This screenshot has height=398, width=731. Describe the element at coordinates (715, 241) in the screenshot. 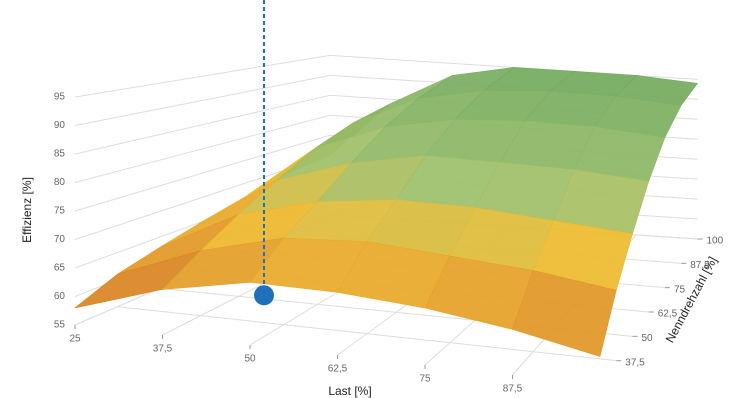

I see `y-tick-label: 100` at that location.